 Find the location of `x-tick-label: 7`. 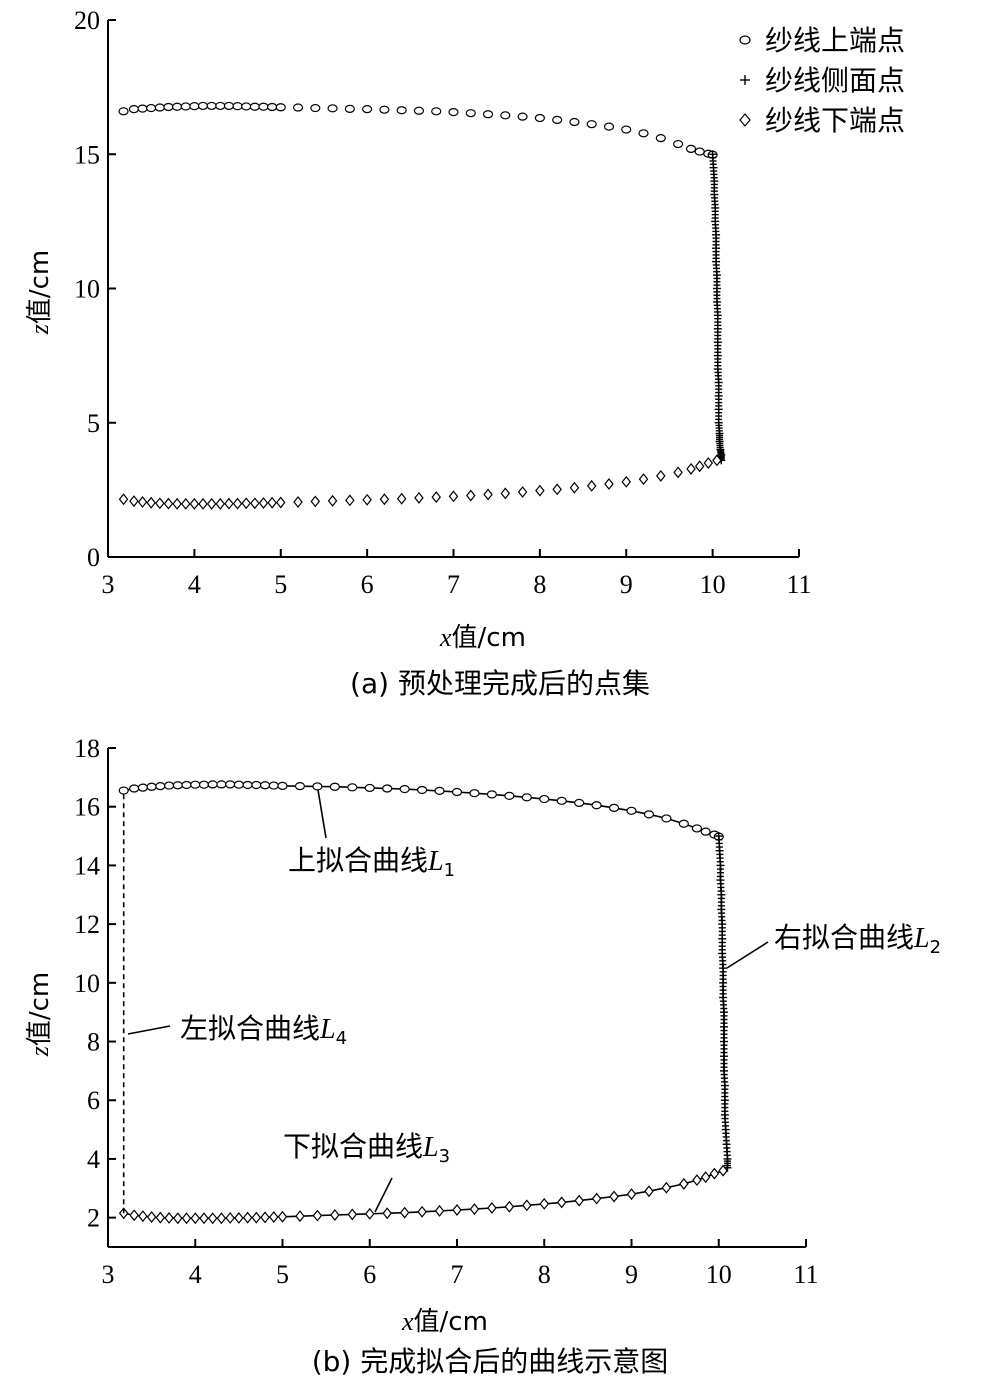

x-tick-label: 7 is located at coordinates (457, 1274).